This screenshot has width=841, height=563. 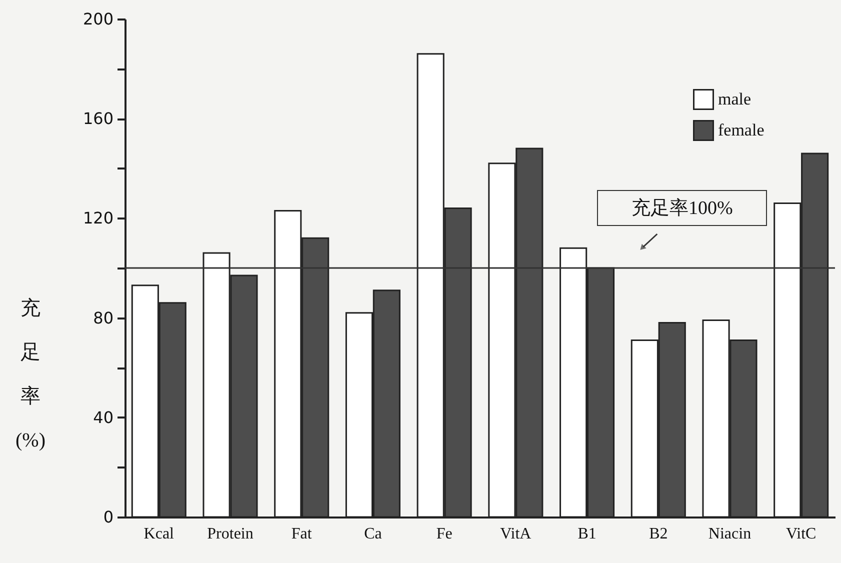 What do you see at coordinates (98, 118) in the screenshot?
I see `y-tick-label: 160` at bounding box center [98, 118].